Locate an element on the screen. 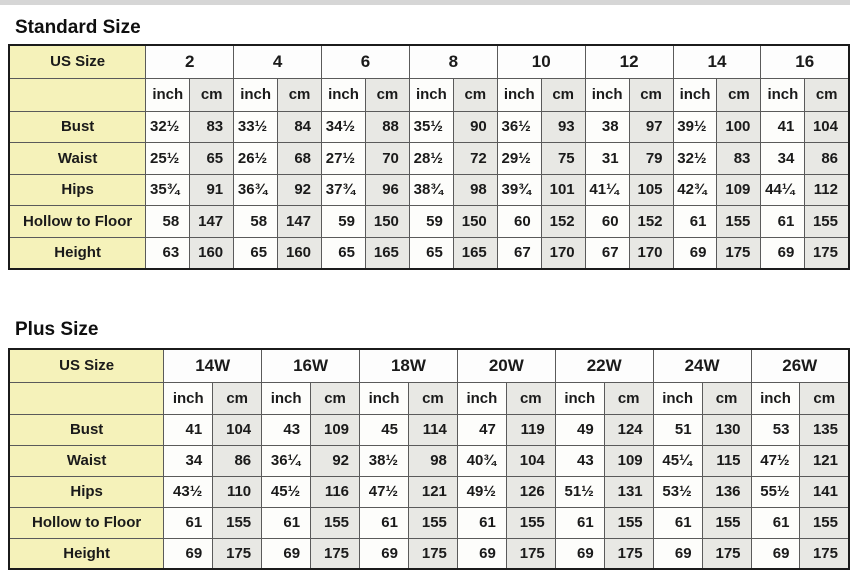  value-cell: 109 is located at coordinates (739, 190).